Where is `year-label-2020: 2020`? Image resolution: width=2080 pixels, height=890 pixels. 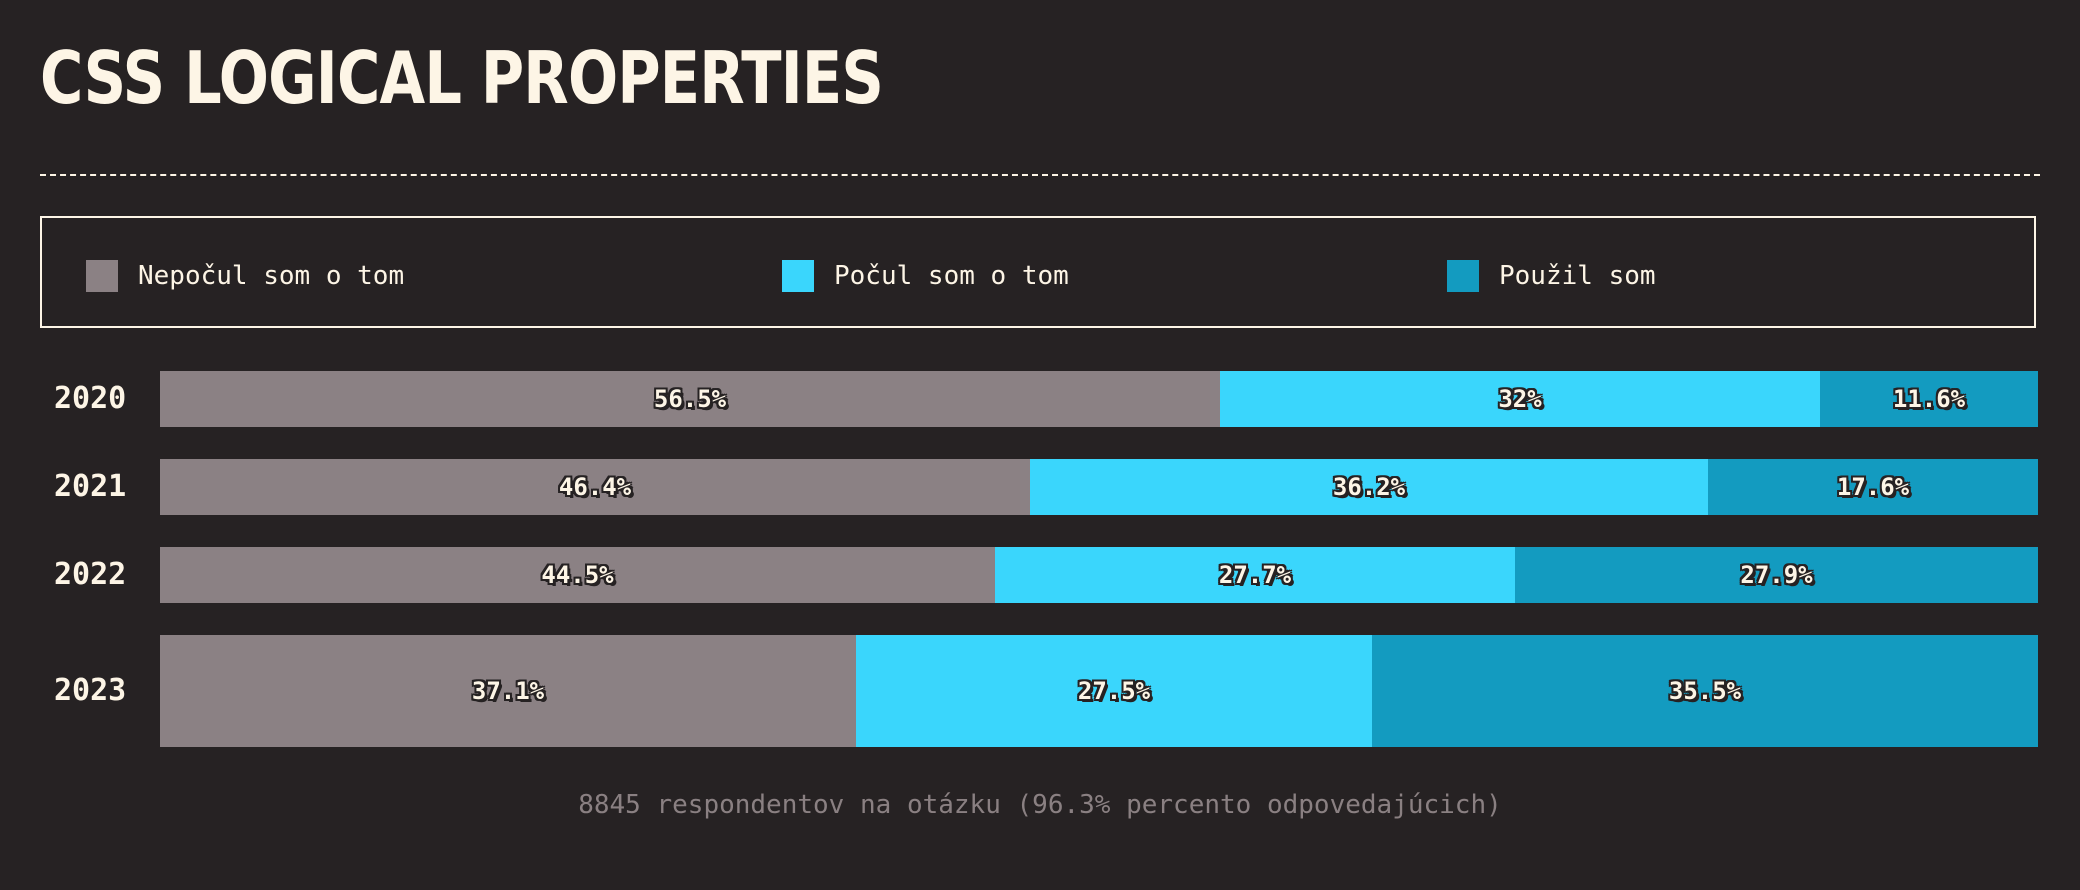
year-label-2020: 2020 is located at coordinates (90, 398).